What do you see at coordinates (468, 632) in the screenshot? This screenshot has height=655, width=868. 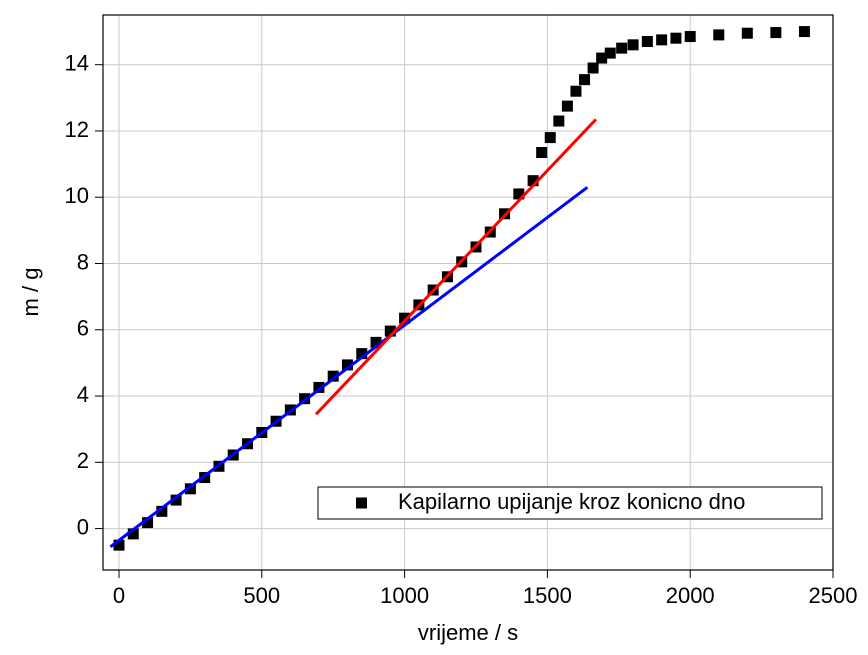 I see `x-axis-label: vrijeme / s` at bounding box center [468, 632].